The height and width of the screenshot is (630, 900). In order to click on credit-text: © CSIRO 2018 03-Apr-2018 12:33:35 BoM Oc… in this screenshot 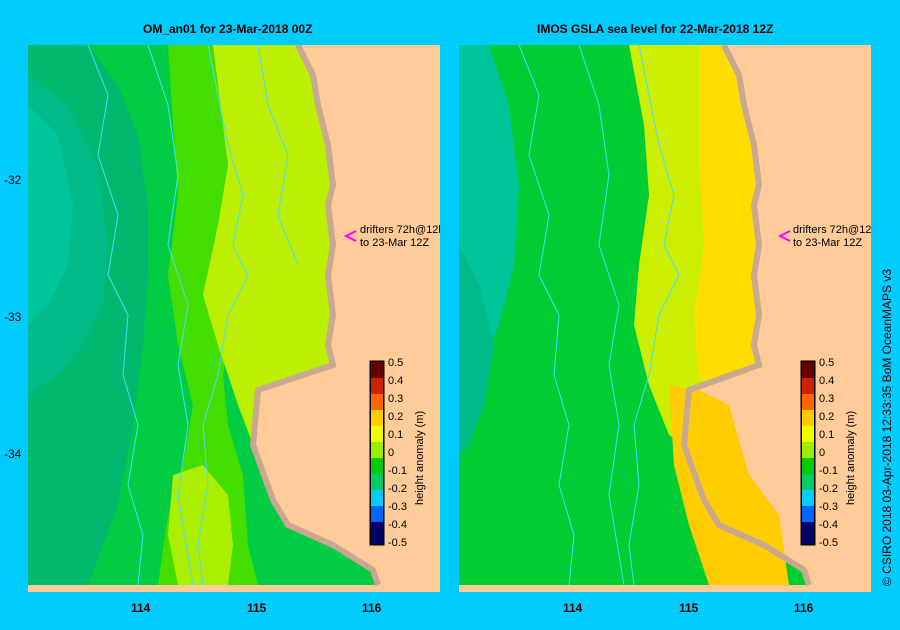, I will do `click(887, 427)`.